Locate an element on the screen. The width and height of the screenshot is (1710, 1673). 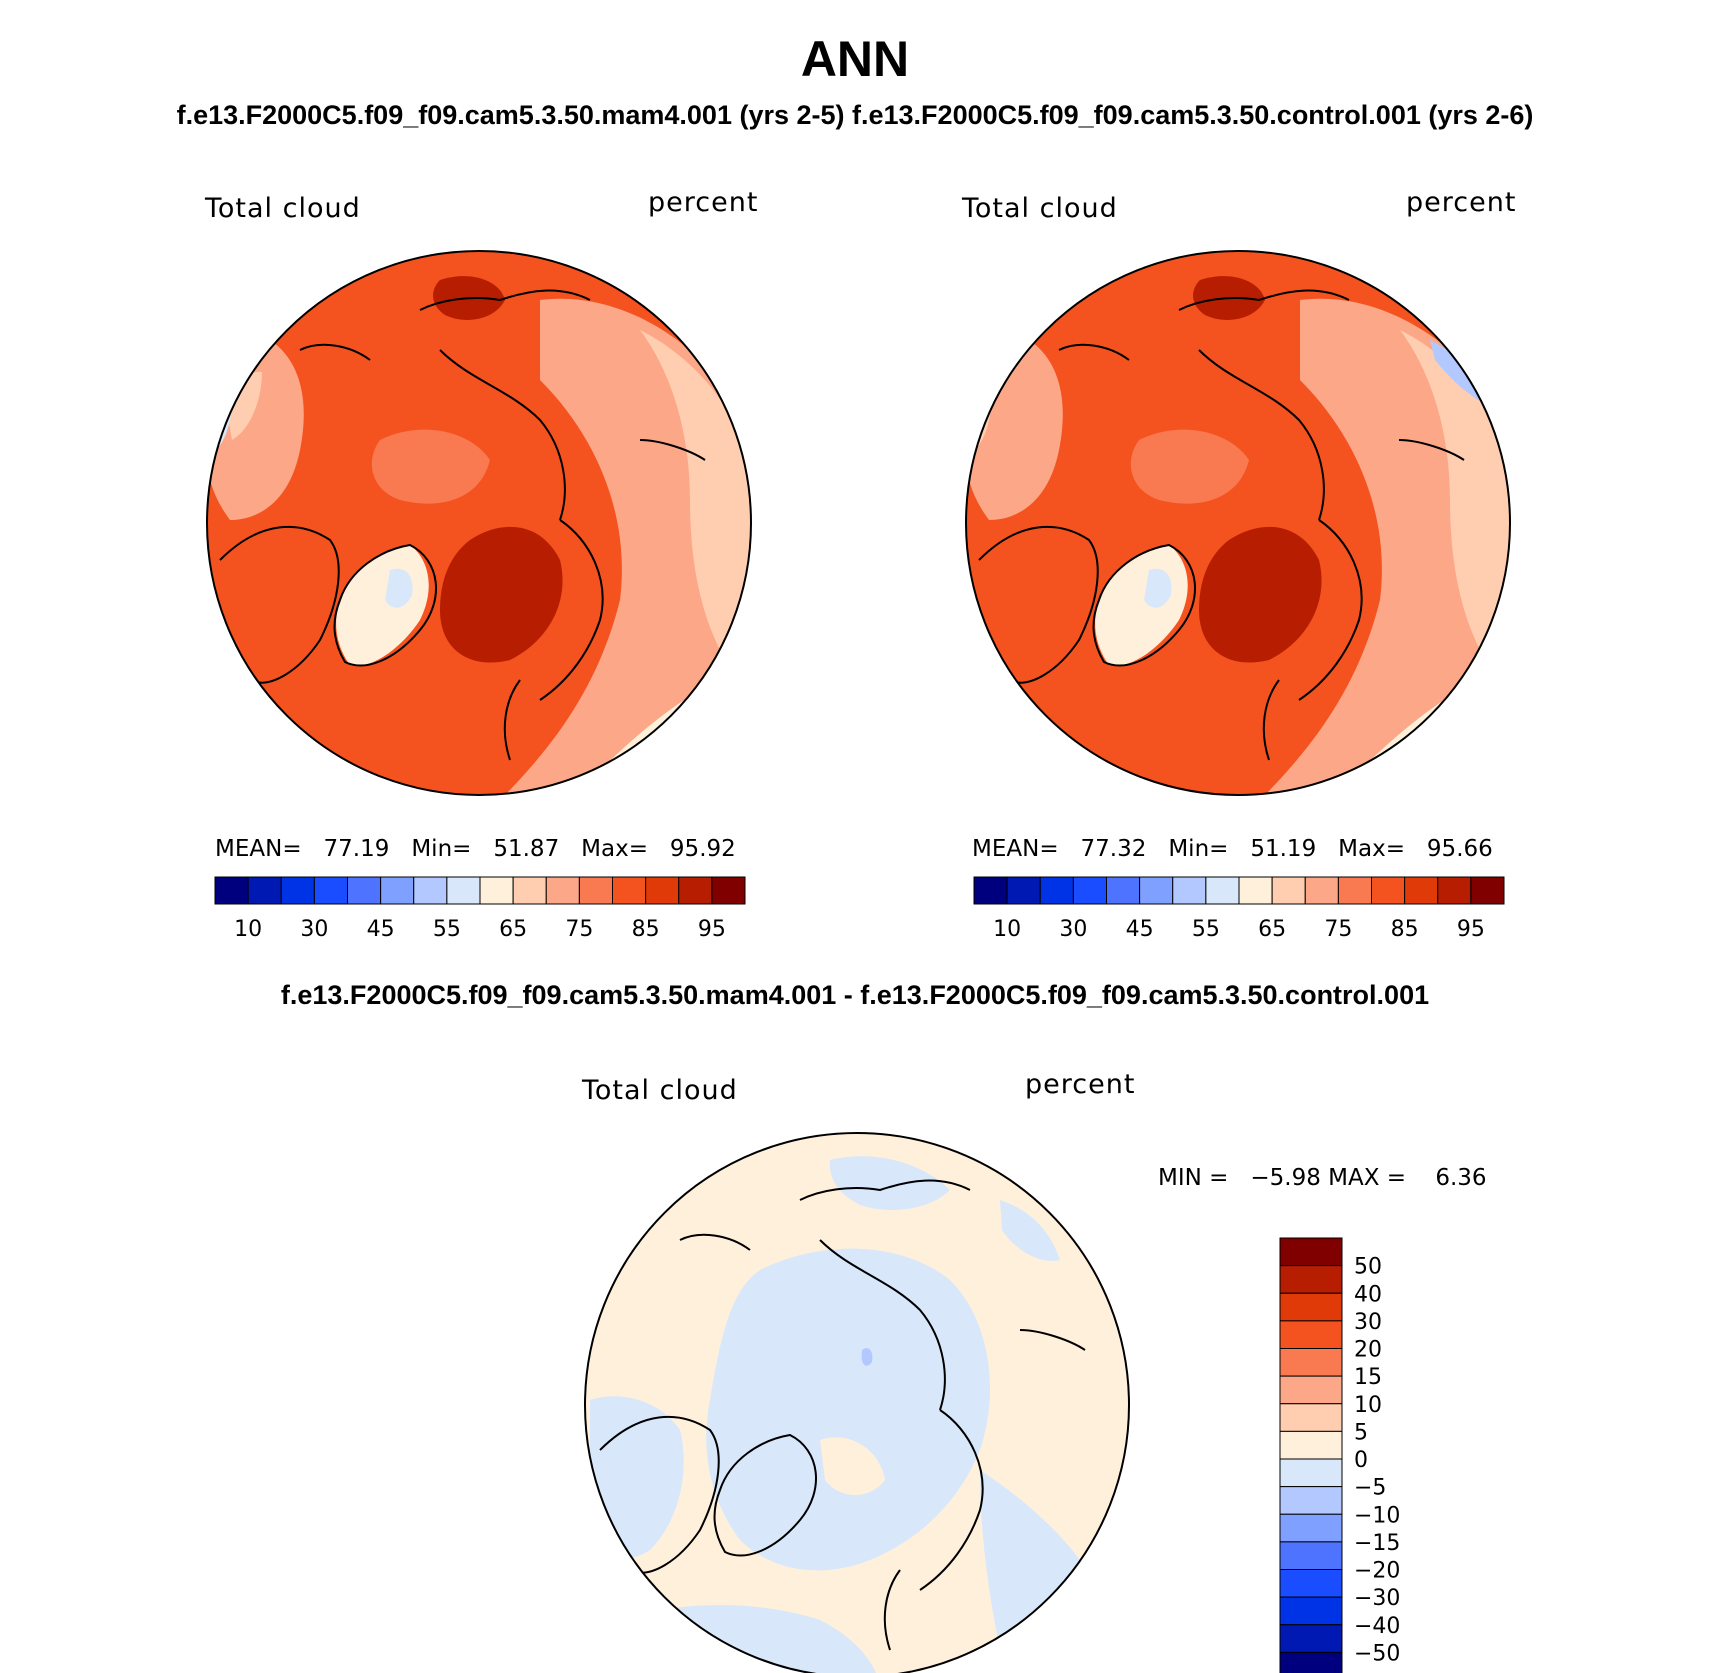
panel1-stats: MEAN= 77.19 Min= 51.87 Max= 95.92 is located at coordinates (475, 849).